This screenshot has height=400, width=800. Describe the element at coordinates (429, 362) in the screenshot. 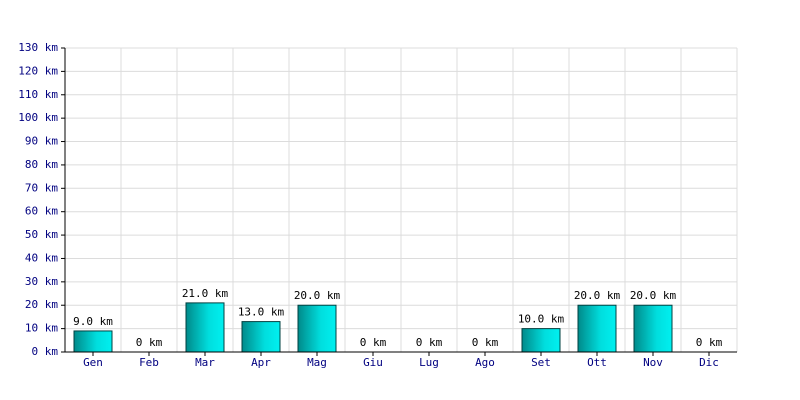

I see `x-tick-label: Lug` at that location.